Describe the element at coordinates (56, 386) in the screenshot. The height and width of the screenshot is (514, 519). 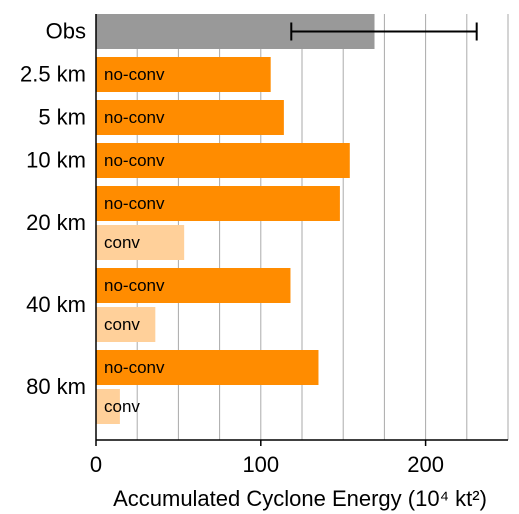
I see `row-label: 80 km` at that location.